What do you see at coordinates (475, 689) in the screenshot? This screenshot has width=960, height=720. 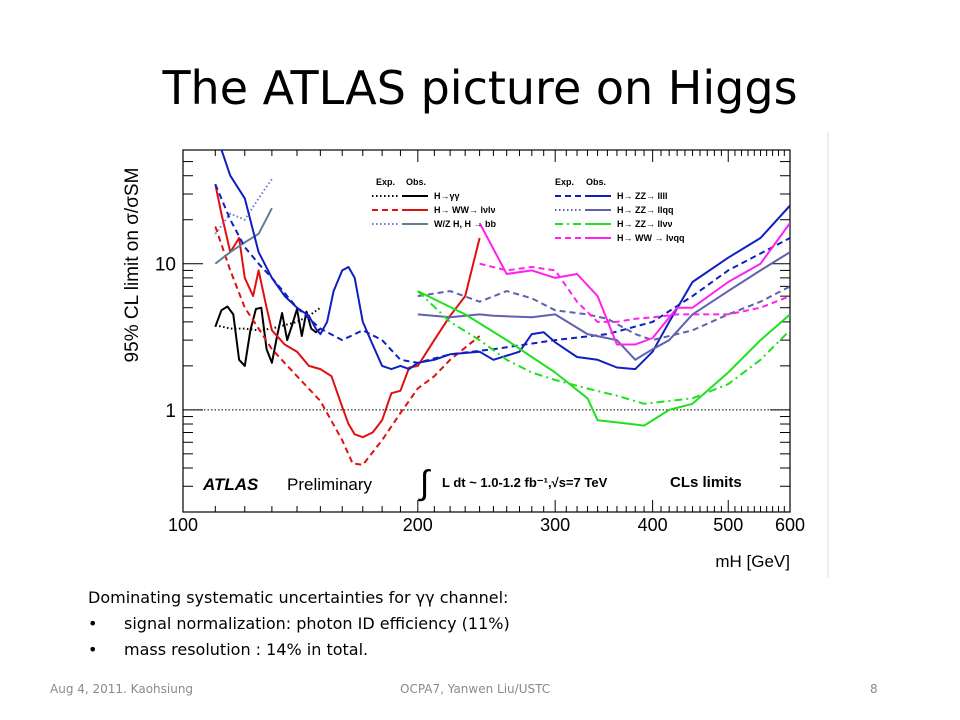 I see `footer-center: OCPA7, Yanwen Liu/USTC` at bounding box center [475, 689].